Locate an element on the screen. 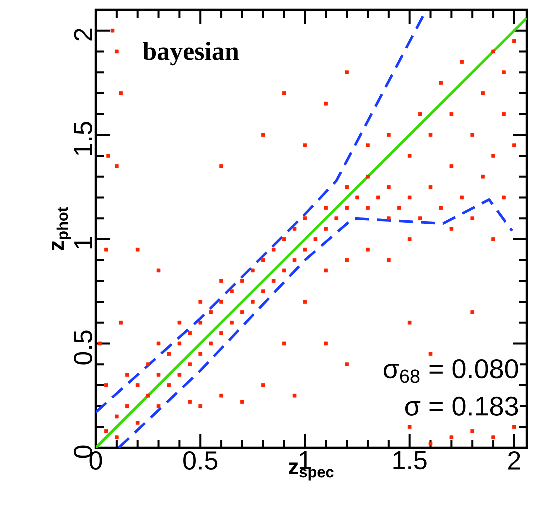 The height and width of the screenshot is (522, 537). annotation: σ$_{68}$ = 0.080 is located at coordinates (451, 372).